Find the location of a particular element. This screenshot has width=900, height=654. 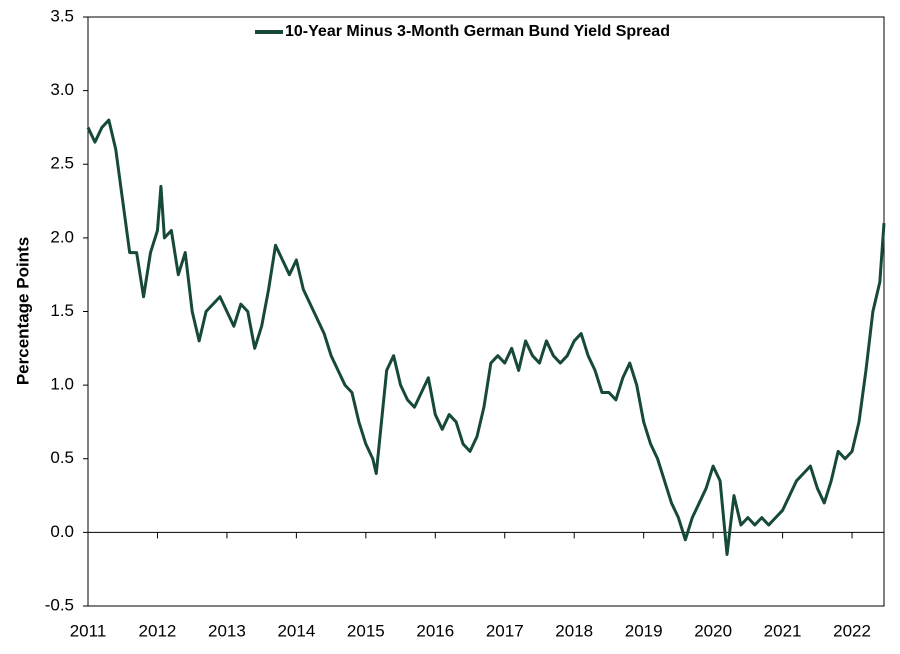

x-tick-label: 2022 is located at coordinates (852, 630).